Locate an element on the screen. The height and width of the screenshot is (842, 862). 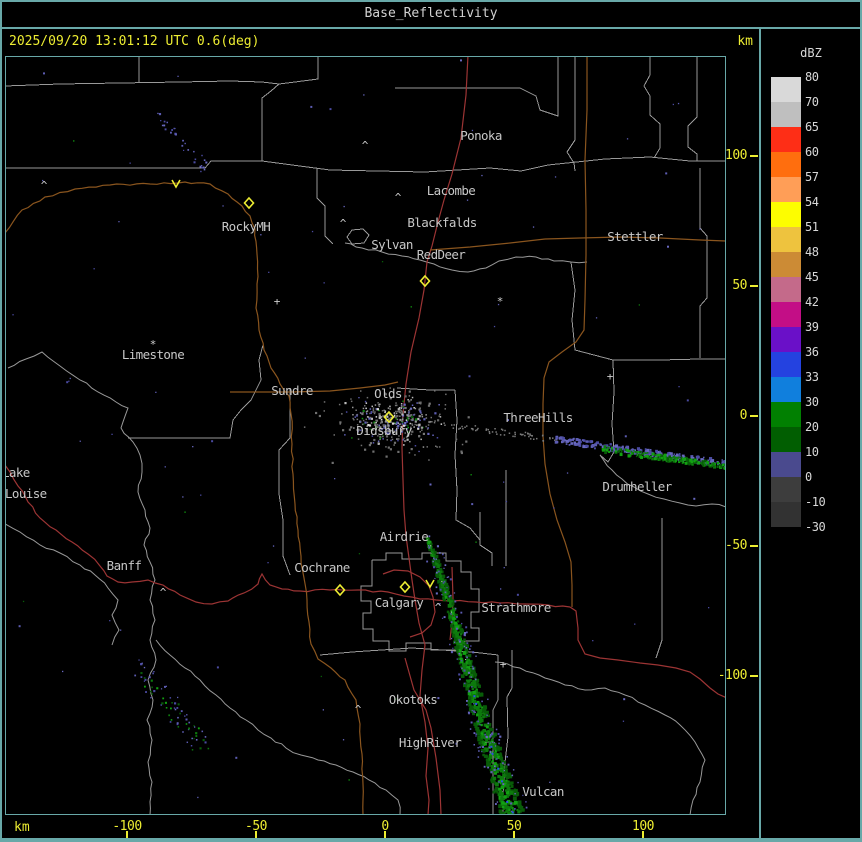
colorbar-value-label: 30 is located at coordinates (812, 402).